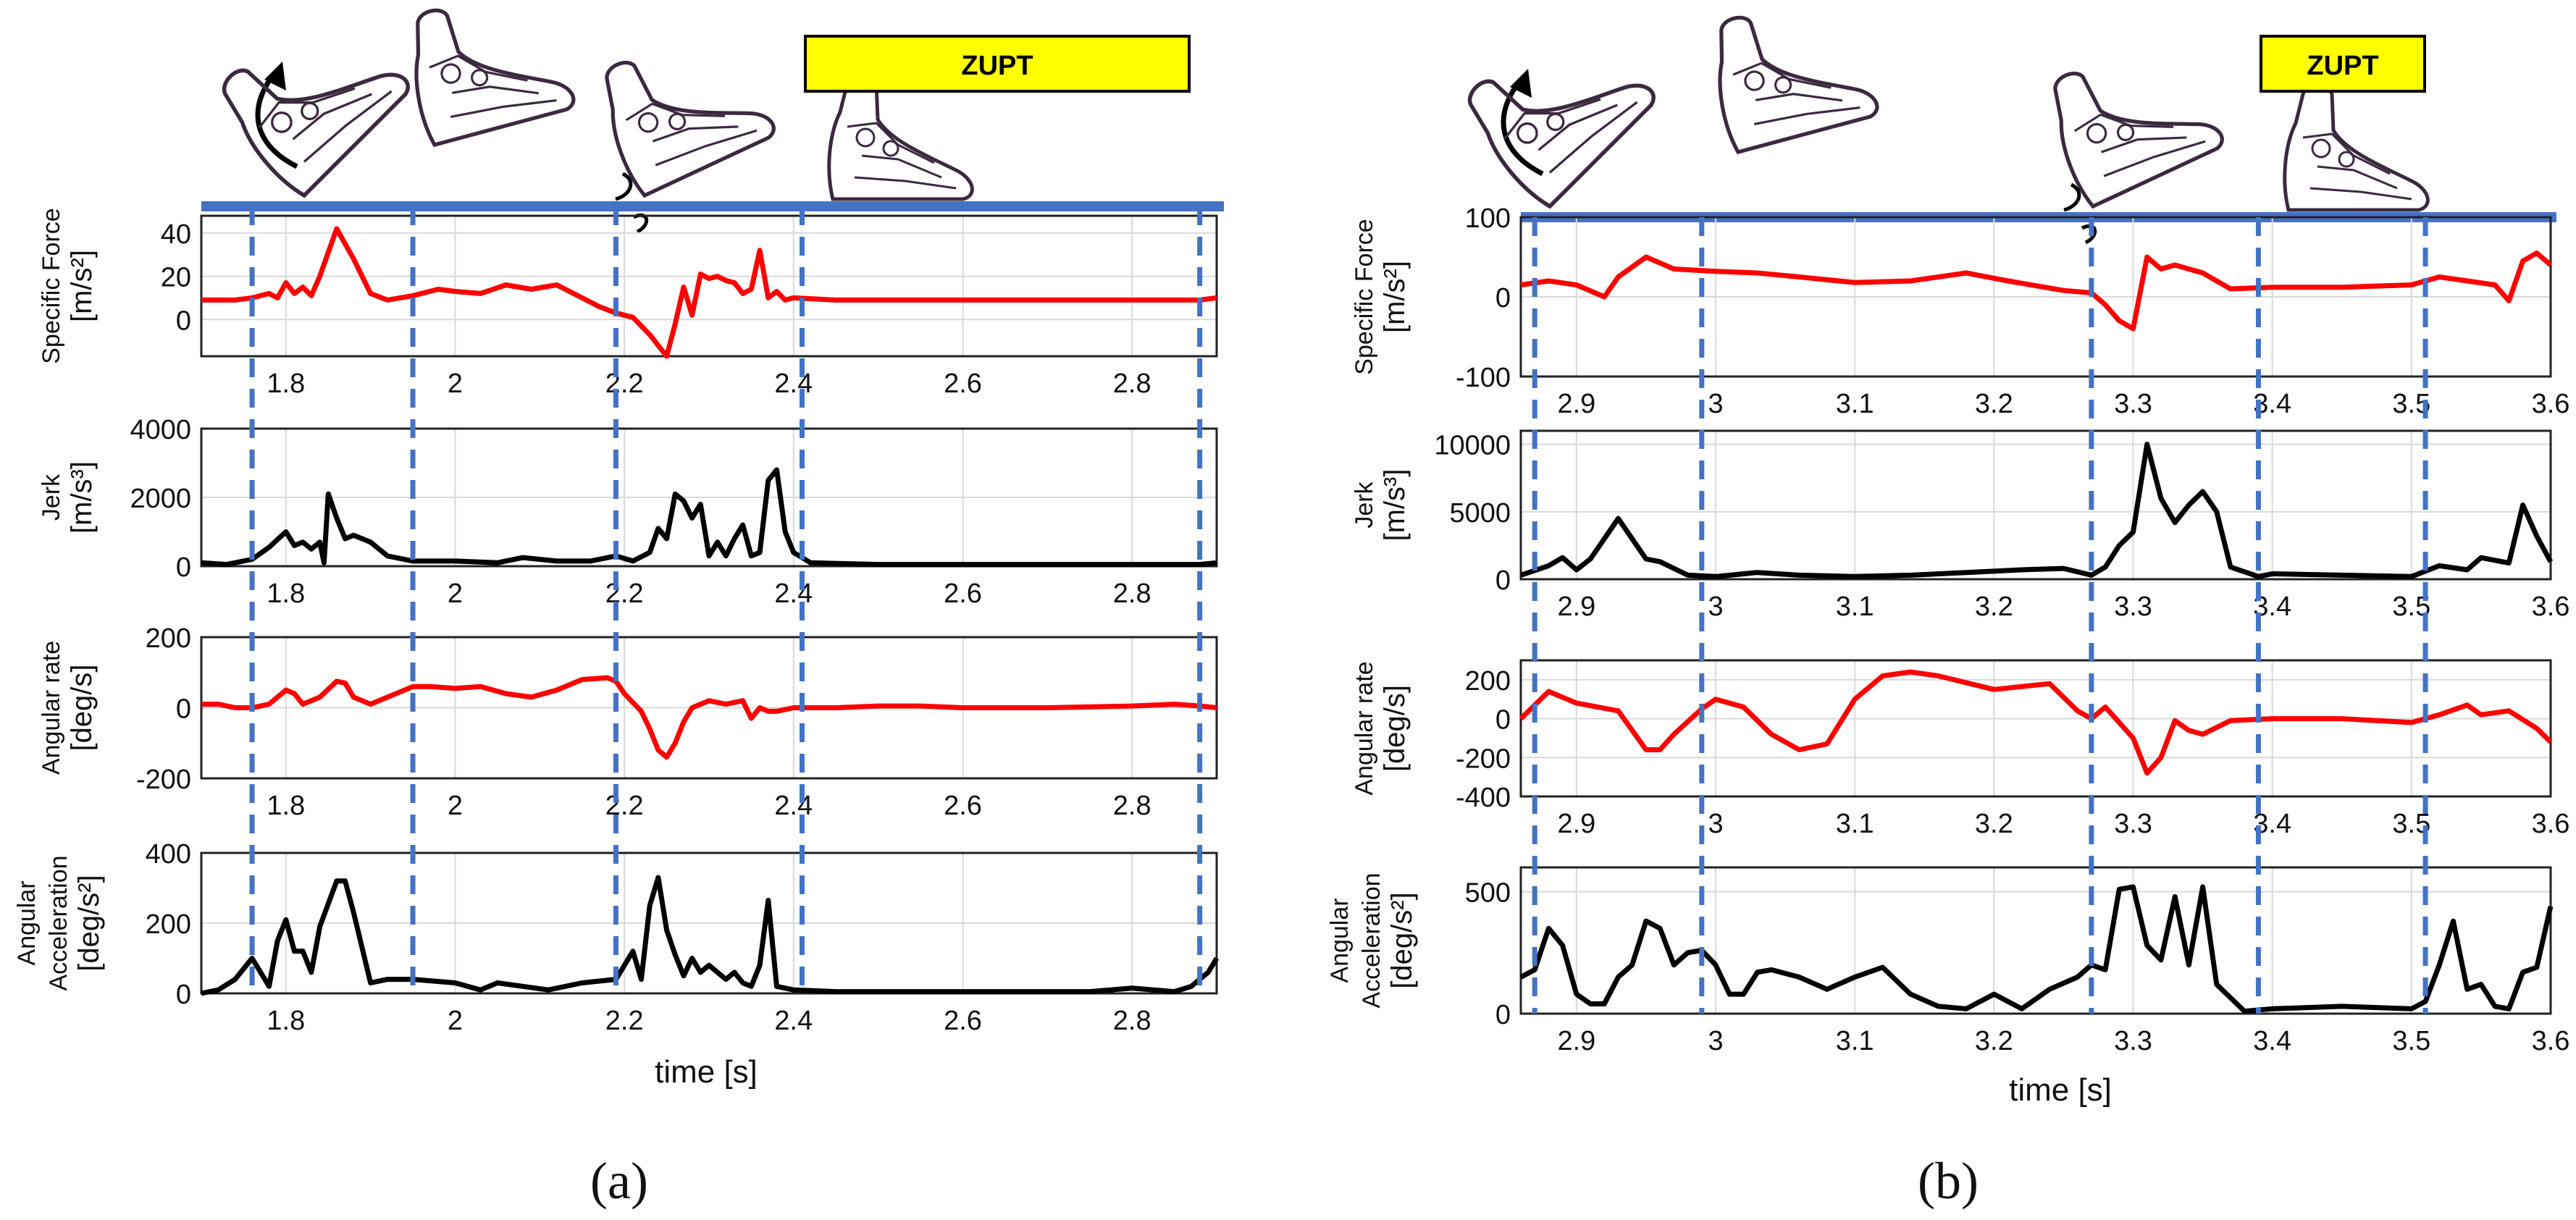 Image resolution: width=2576 pixels, height=1220 pixels. I want to click on series-line-angular-acceleration, so click(710, 935).